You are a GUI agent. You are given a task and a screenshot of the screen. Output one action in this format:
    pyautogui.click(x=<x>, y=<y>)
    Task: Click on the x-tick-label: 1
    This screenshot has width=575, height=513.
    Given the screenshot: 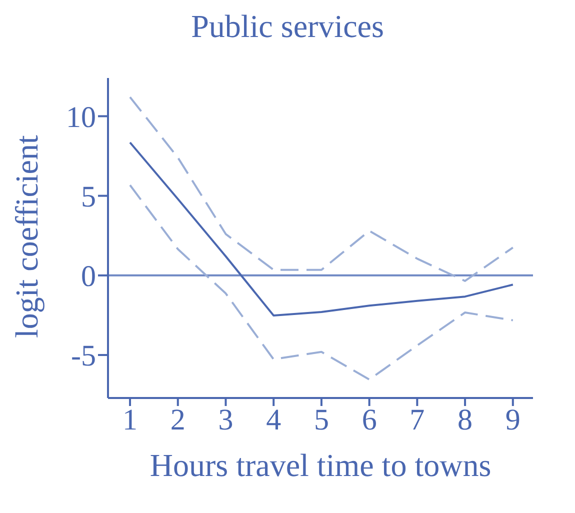 What is the action you would take?
    pyautogui.click(x=130, y=419)
    